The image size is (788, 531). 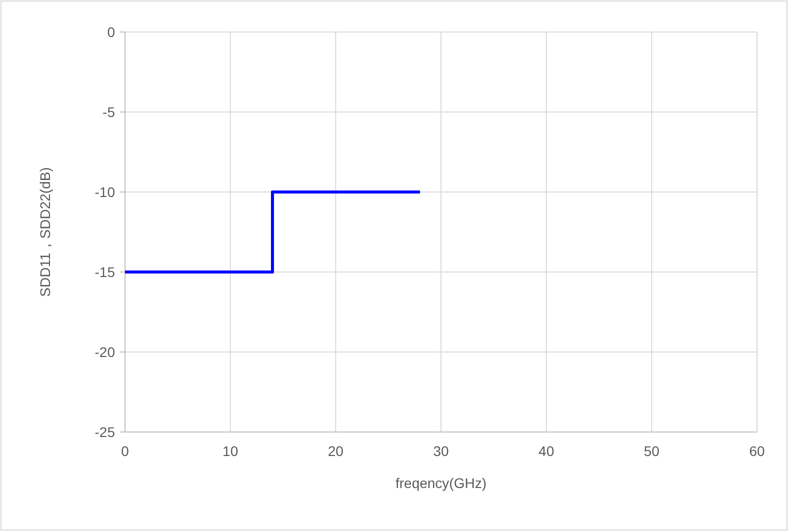 I want to click on x-tick-label: 30, so click(x=441, y=451).